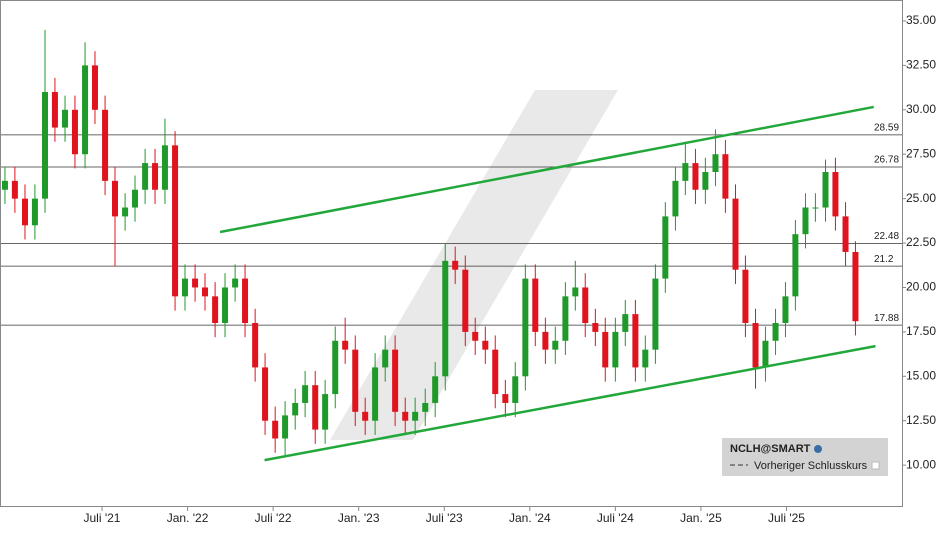  What do you see at coordinates (770, 449) in the screenshot?
I see `legend-symbol: NCLH@SMART` at bounding box center [770, 449].